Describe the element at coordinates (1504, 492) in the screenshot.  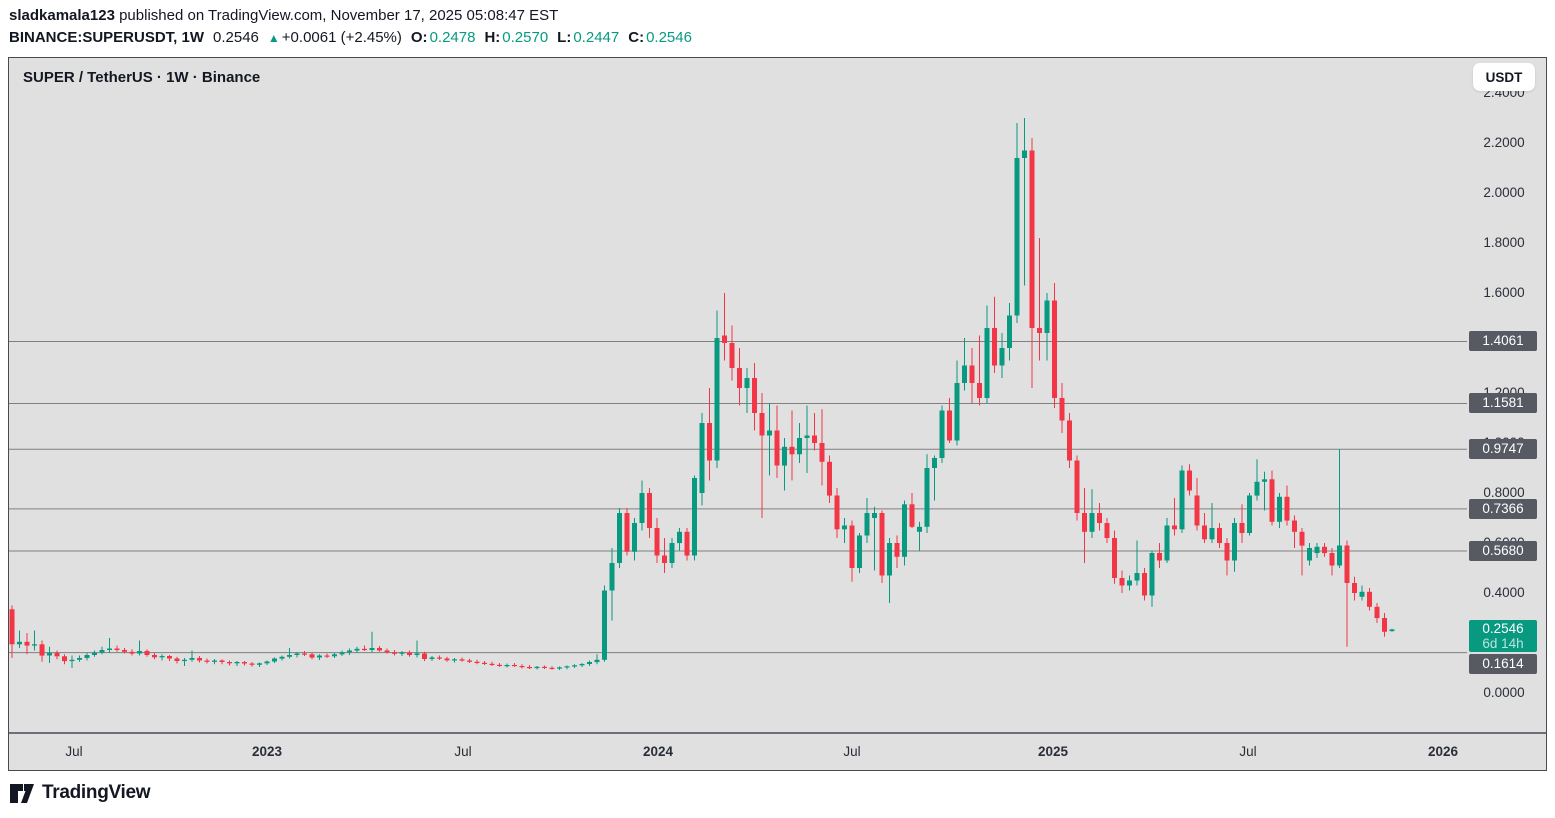
I see `price-tick-label: 0.8000` at that location.